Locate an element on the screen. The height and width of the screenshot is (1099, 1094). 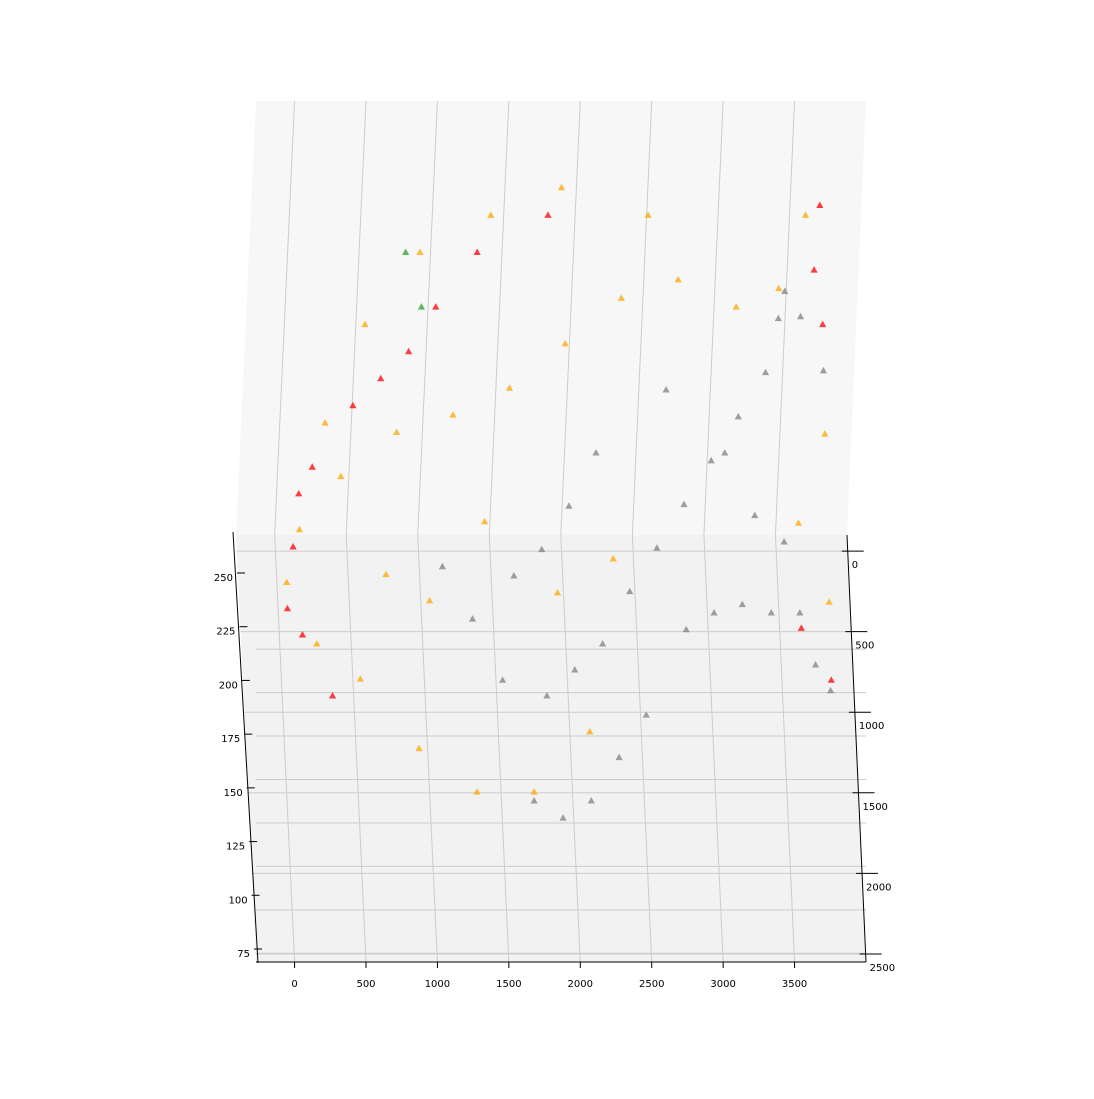
x-tick-label: 500 is located at coordinates (365, 984).